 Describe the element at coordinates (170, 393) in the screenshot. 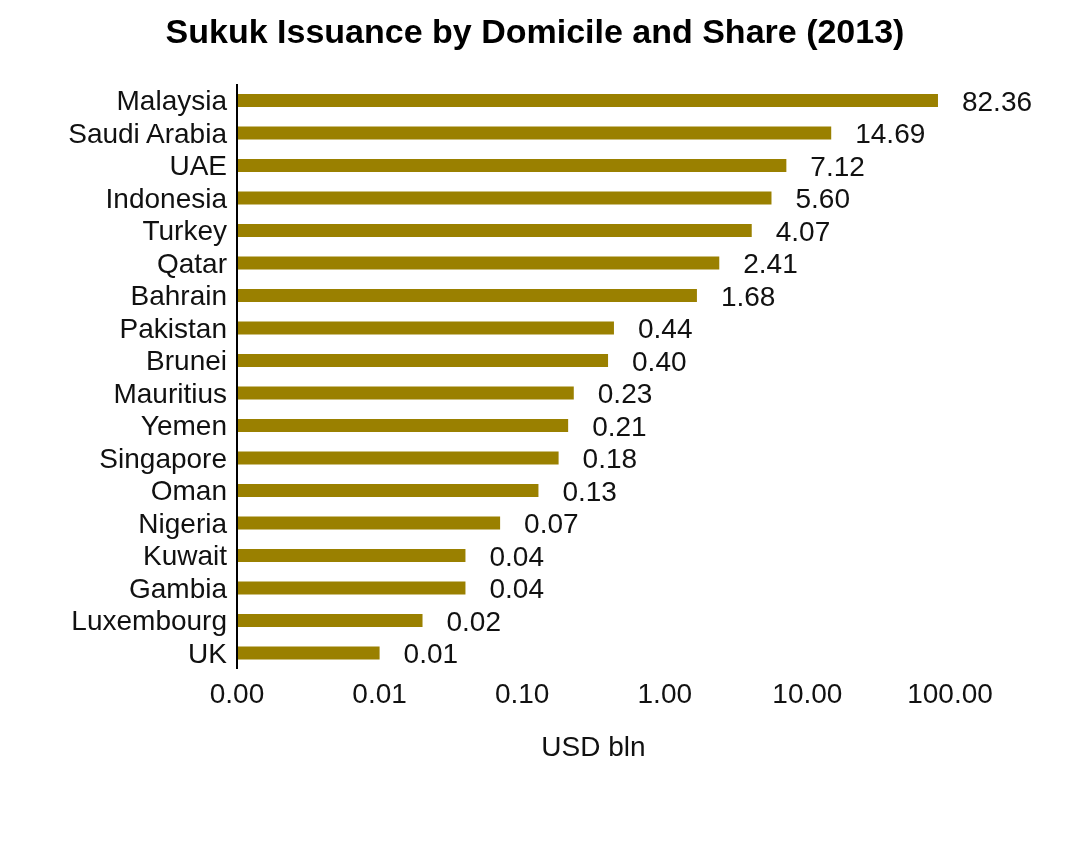

I see `y-tick-label: Mauritius` at that location.